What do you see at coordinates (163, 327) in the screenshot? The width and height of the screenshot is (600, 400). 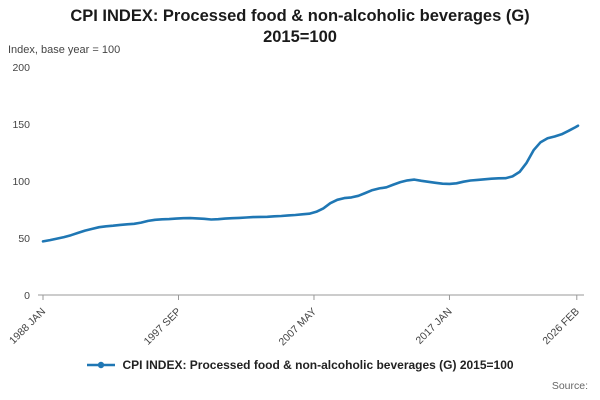 I see `x-tick-label: 1997 SEP` at bounding box center [163, 327].